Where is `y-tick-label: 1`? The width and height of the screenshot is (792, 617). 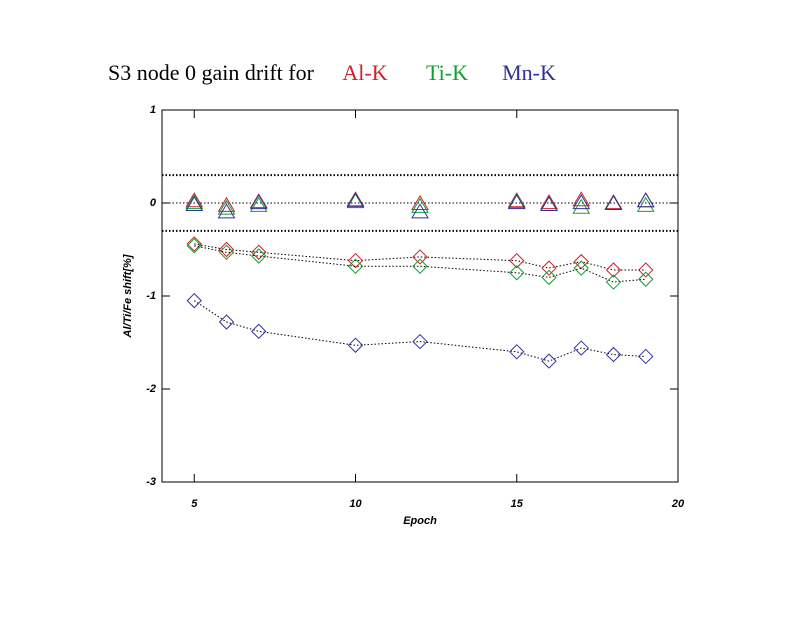 y-tick-label: 1 is located at coordinates (153, 110).